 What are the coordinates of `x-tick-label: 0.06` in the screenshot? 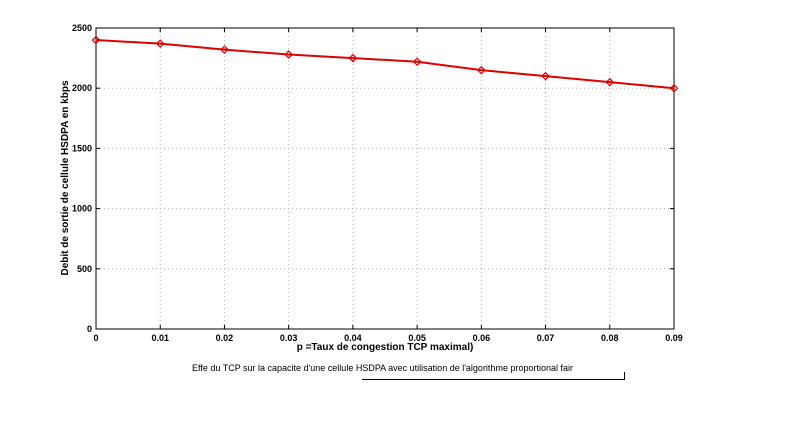 It's located at (482, 338).